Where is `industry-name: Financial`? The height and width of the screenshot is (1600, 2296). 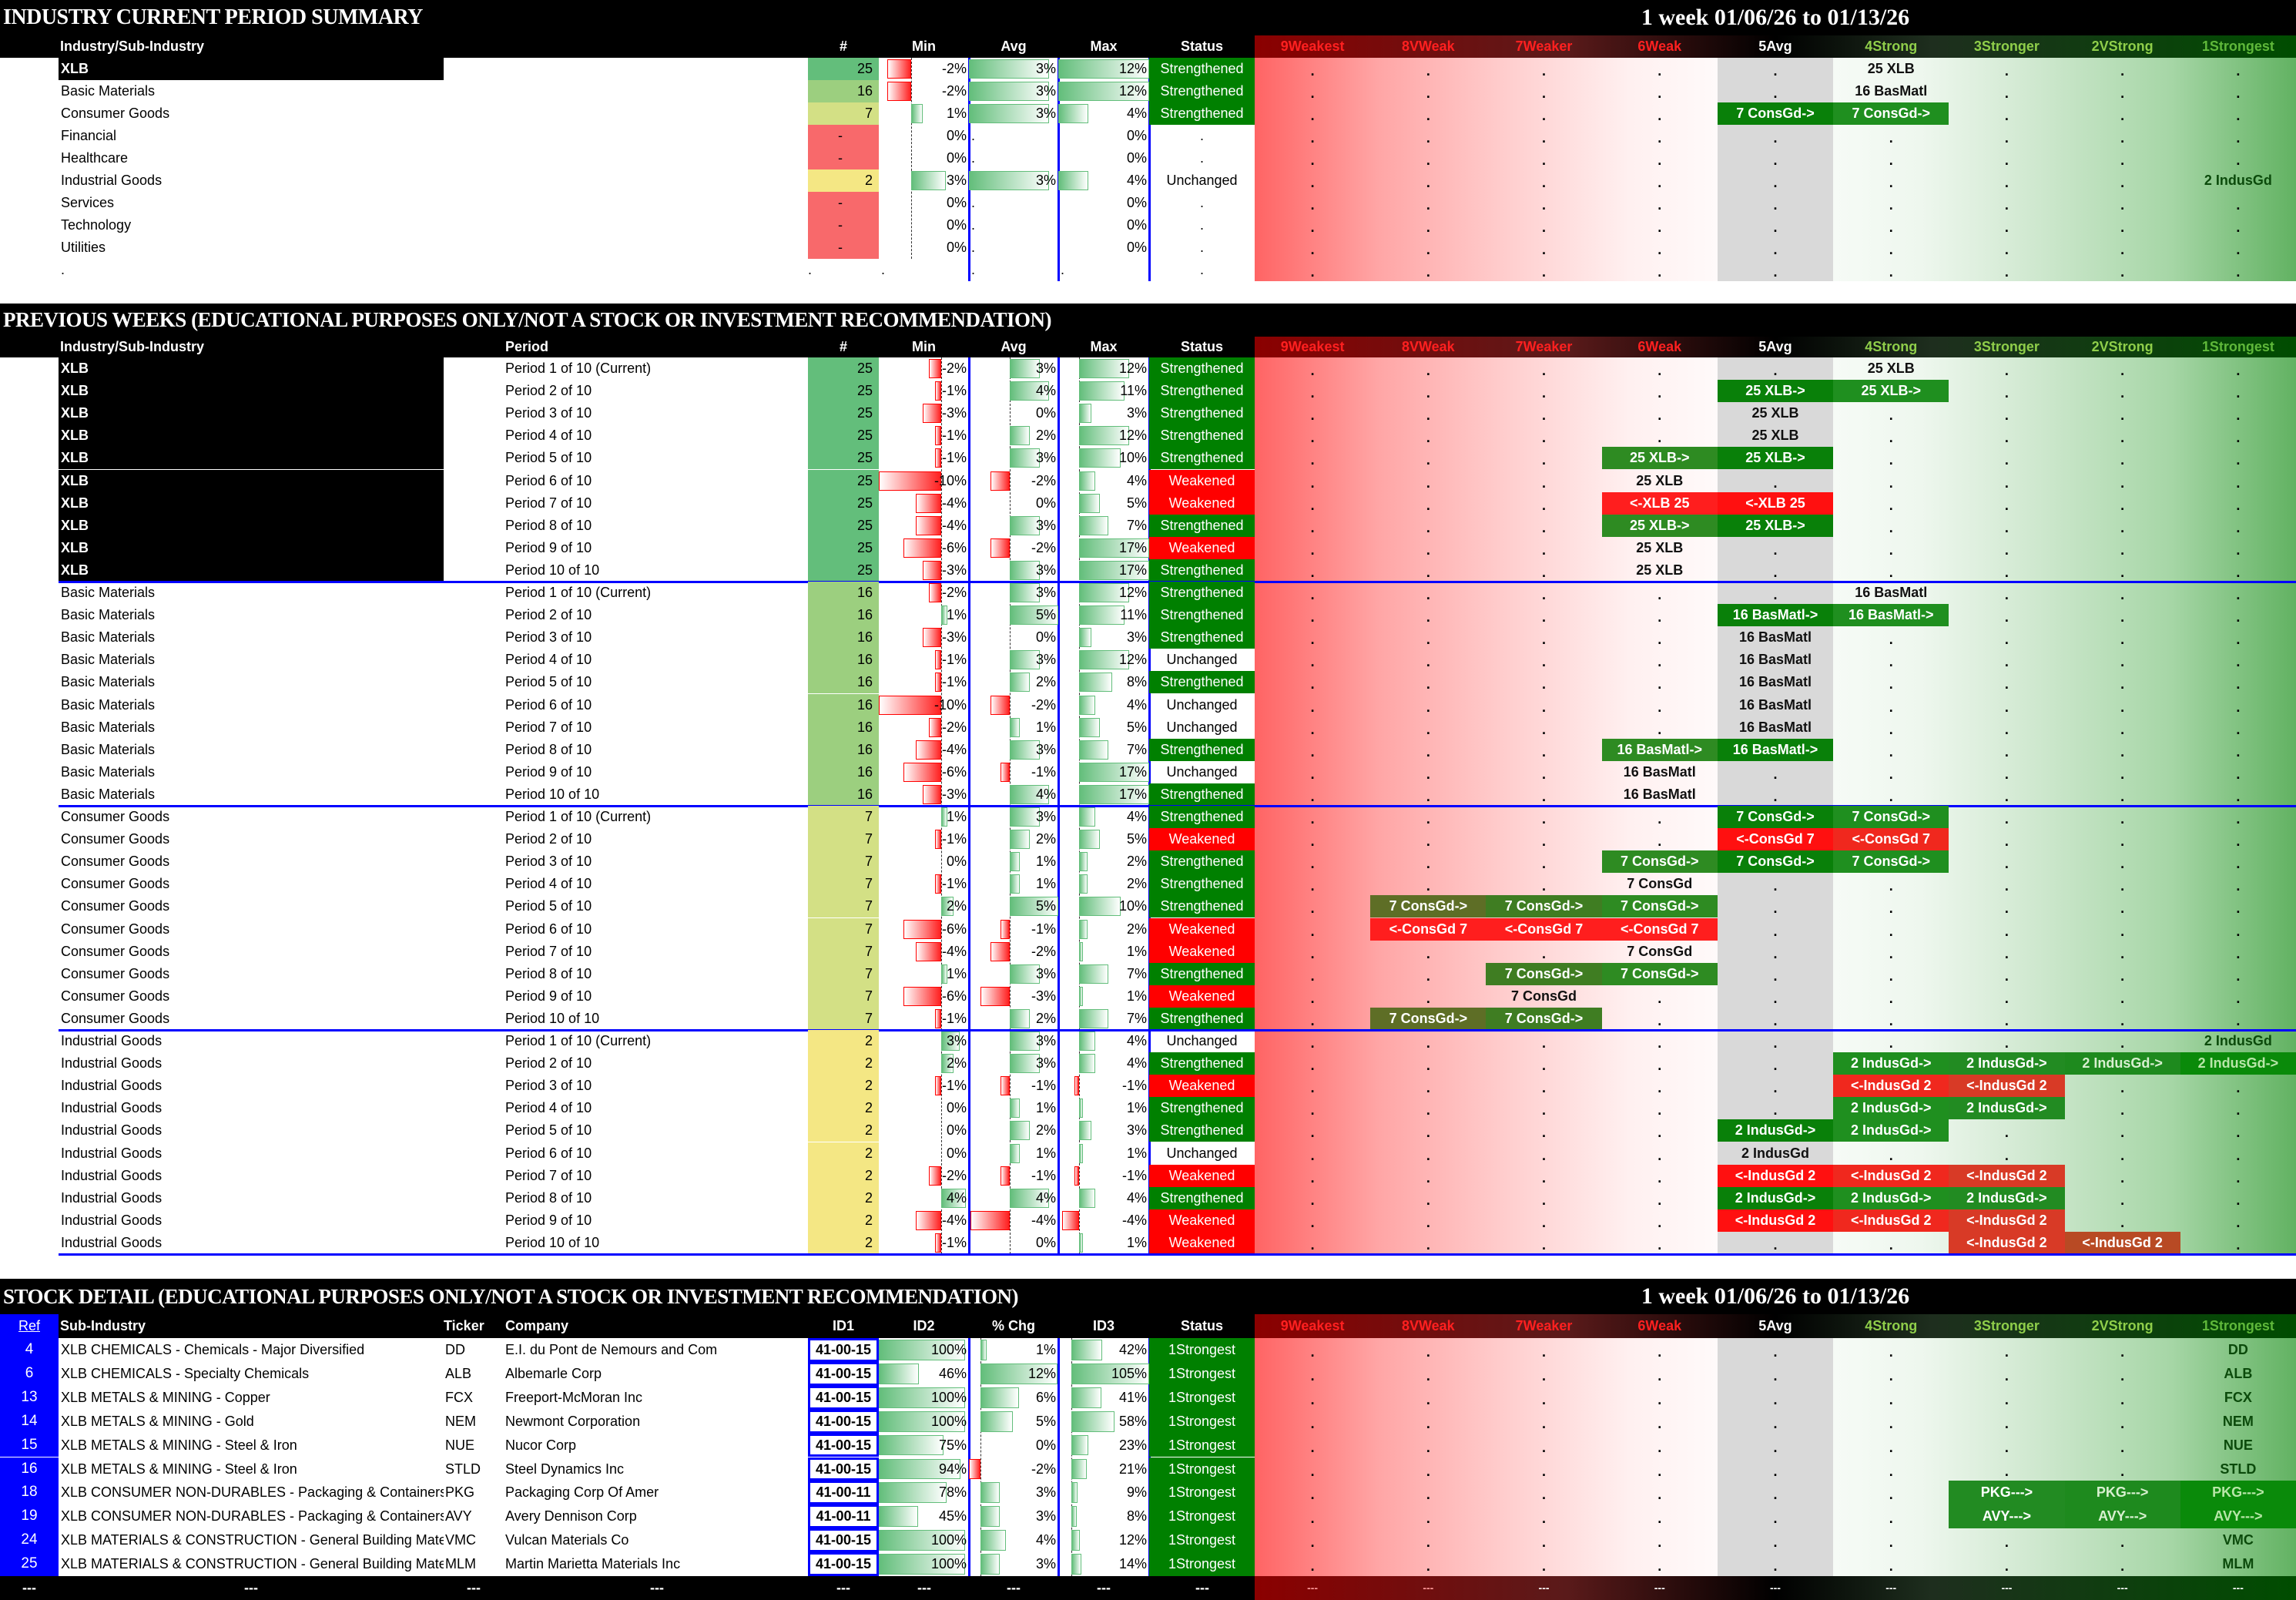
industry-name: Financial is located at coordinates (89, 135).